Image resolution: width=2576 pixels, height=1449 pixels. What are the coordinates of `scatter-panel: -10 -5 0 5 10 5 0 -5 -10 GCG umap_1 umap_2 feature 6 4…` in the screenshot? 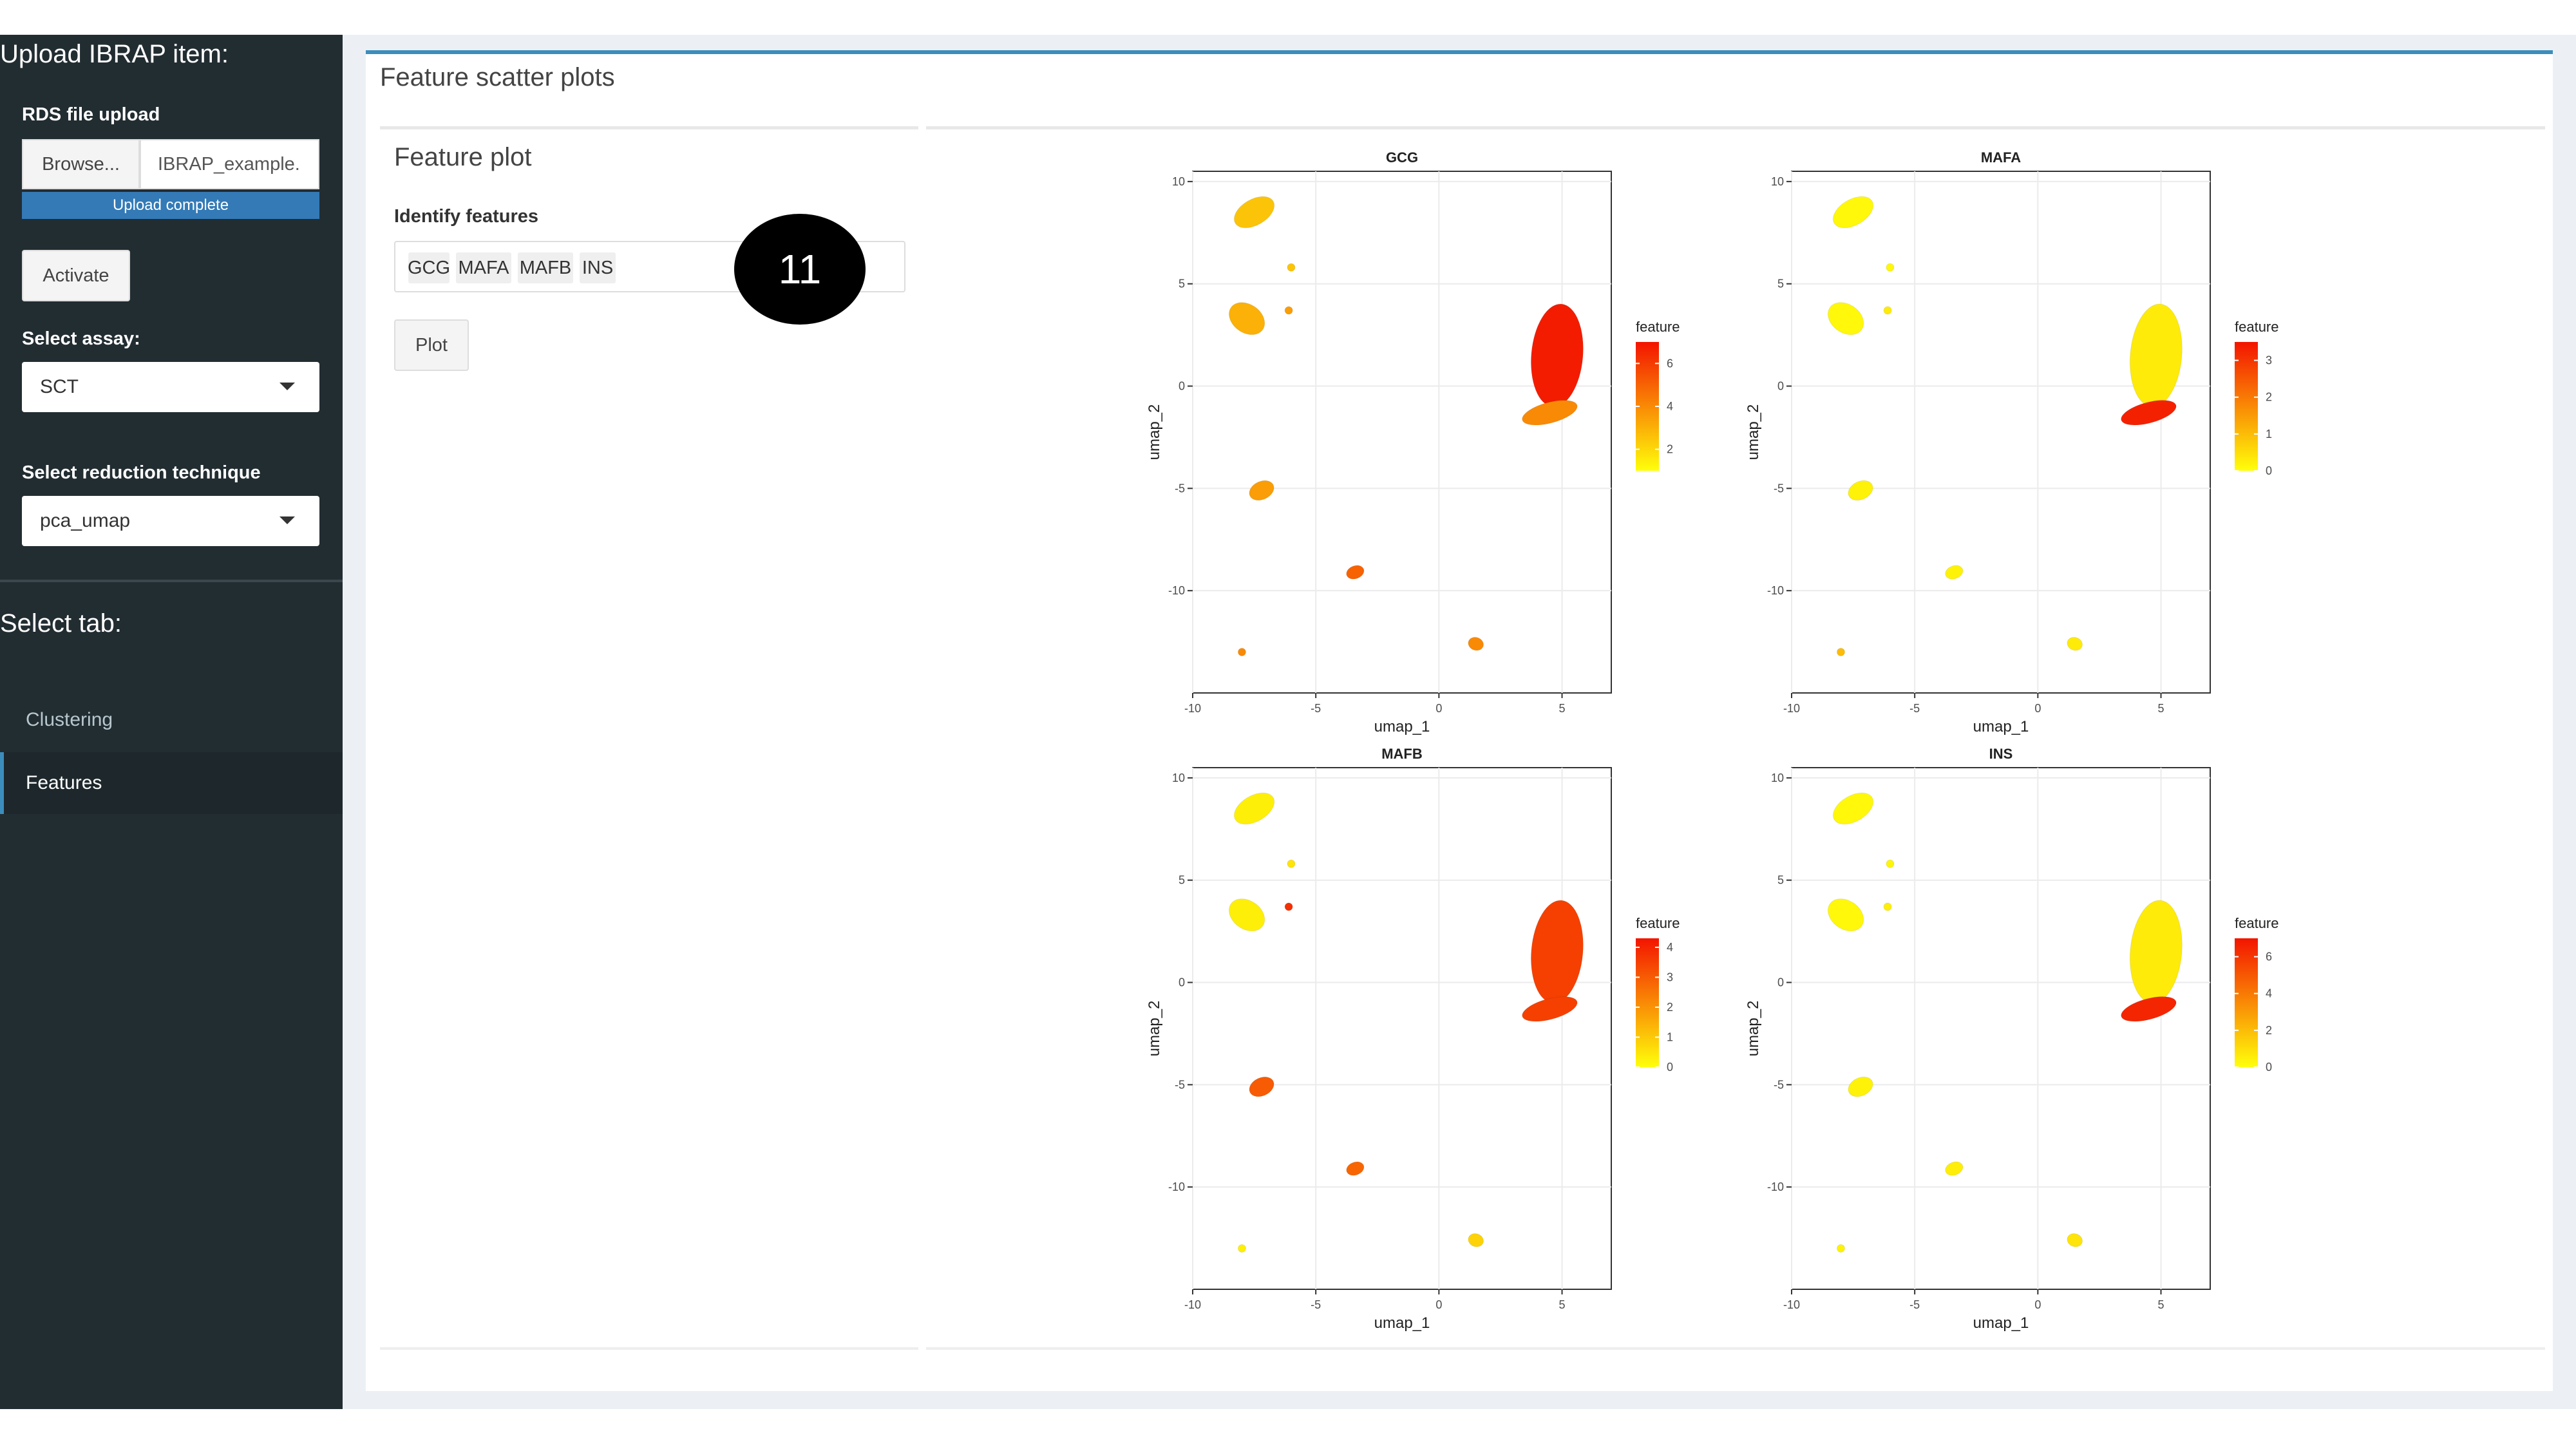 It's located at (1413, 442).